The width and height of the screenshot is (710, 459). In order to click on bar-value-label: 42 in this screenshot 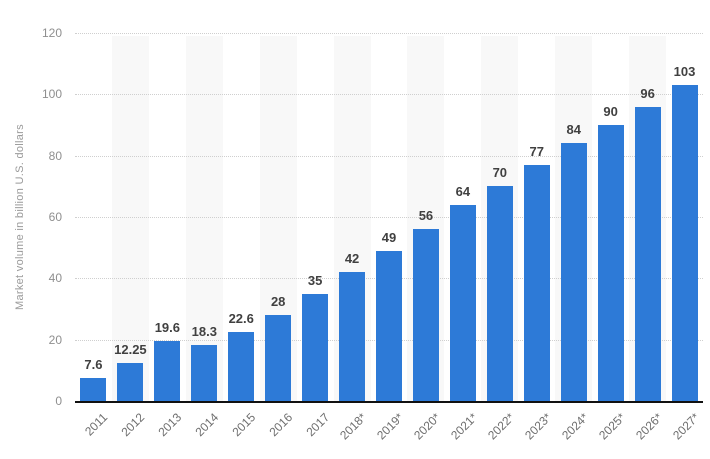, I will do `click(352, 259)`.